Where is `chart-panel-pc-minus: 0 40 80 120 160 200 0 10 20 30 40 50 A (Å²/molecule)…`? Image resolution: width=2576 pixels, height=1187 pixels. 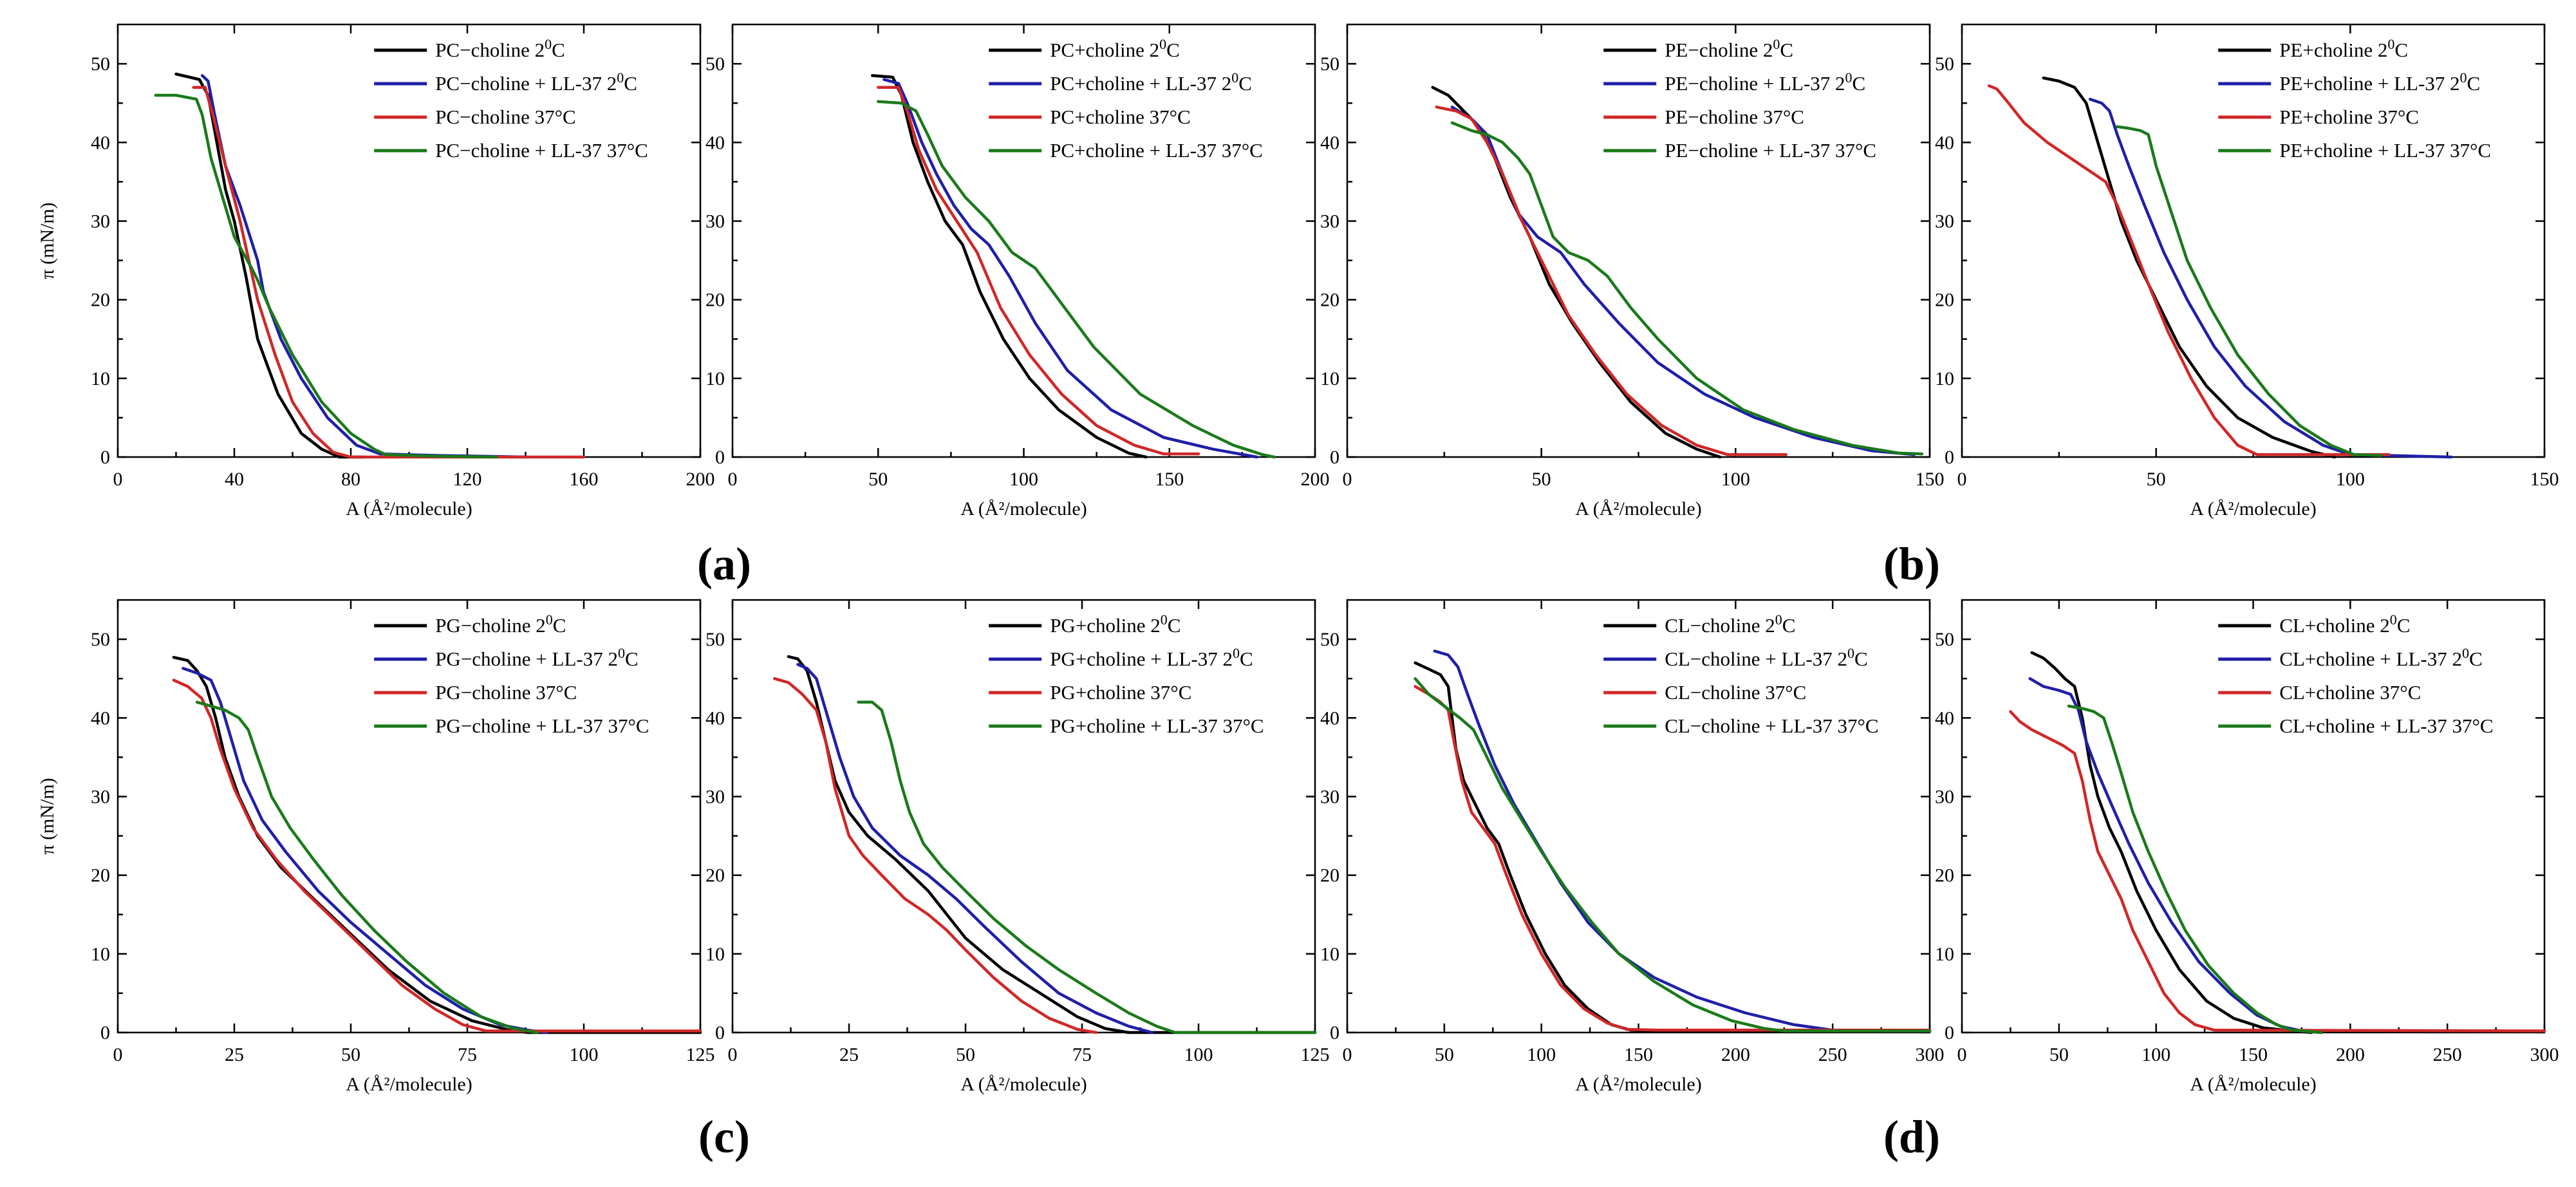 chart-panel-pc-minus: 0 40 80 120 160 200 0 10 20 30 40 50 A (Å²/molecule)… is located at coordinates (376, 271).